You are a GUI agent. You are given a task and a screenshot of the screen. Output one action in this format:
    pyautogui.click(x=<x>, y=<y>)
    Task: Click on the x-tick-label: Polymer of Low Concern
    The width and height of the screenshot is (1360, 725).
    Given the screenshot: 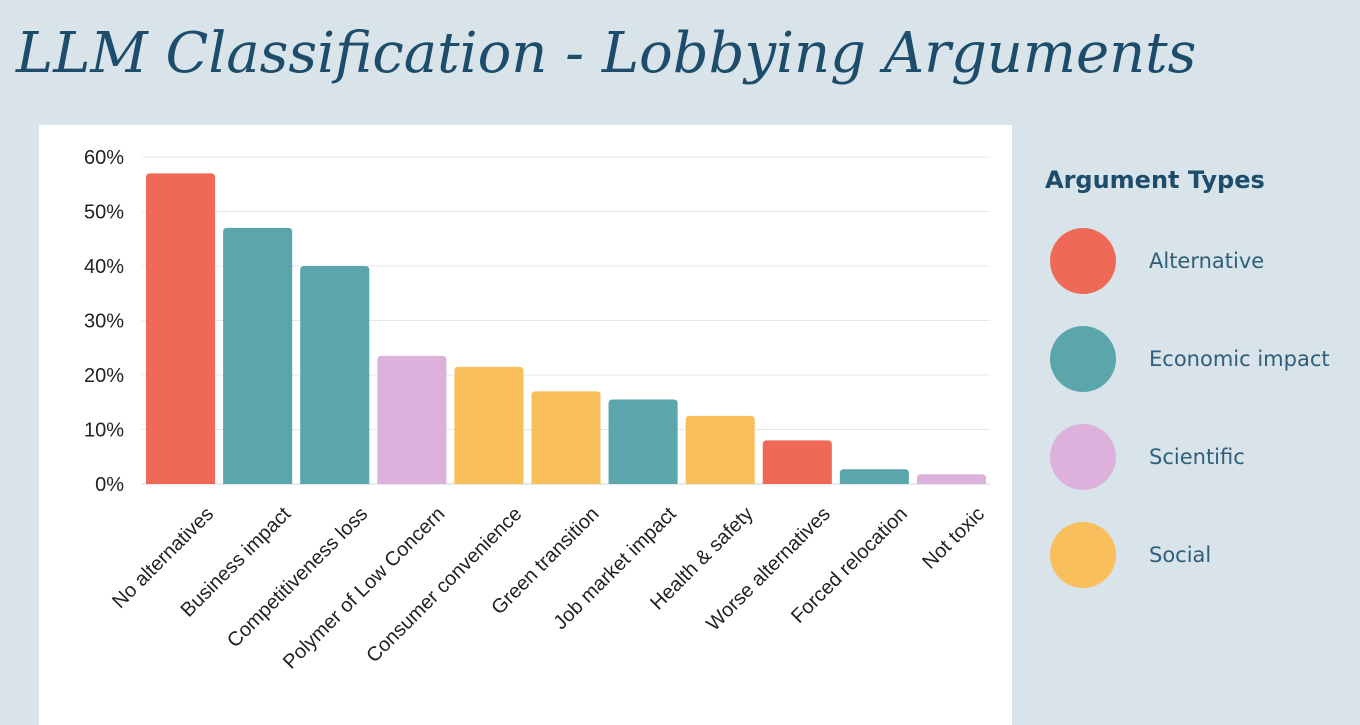 What is the action you would take?
    pyautogui.click(x=364, y=588)
    